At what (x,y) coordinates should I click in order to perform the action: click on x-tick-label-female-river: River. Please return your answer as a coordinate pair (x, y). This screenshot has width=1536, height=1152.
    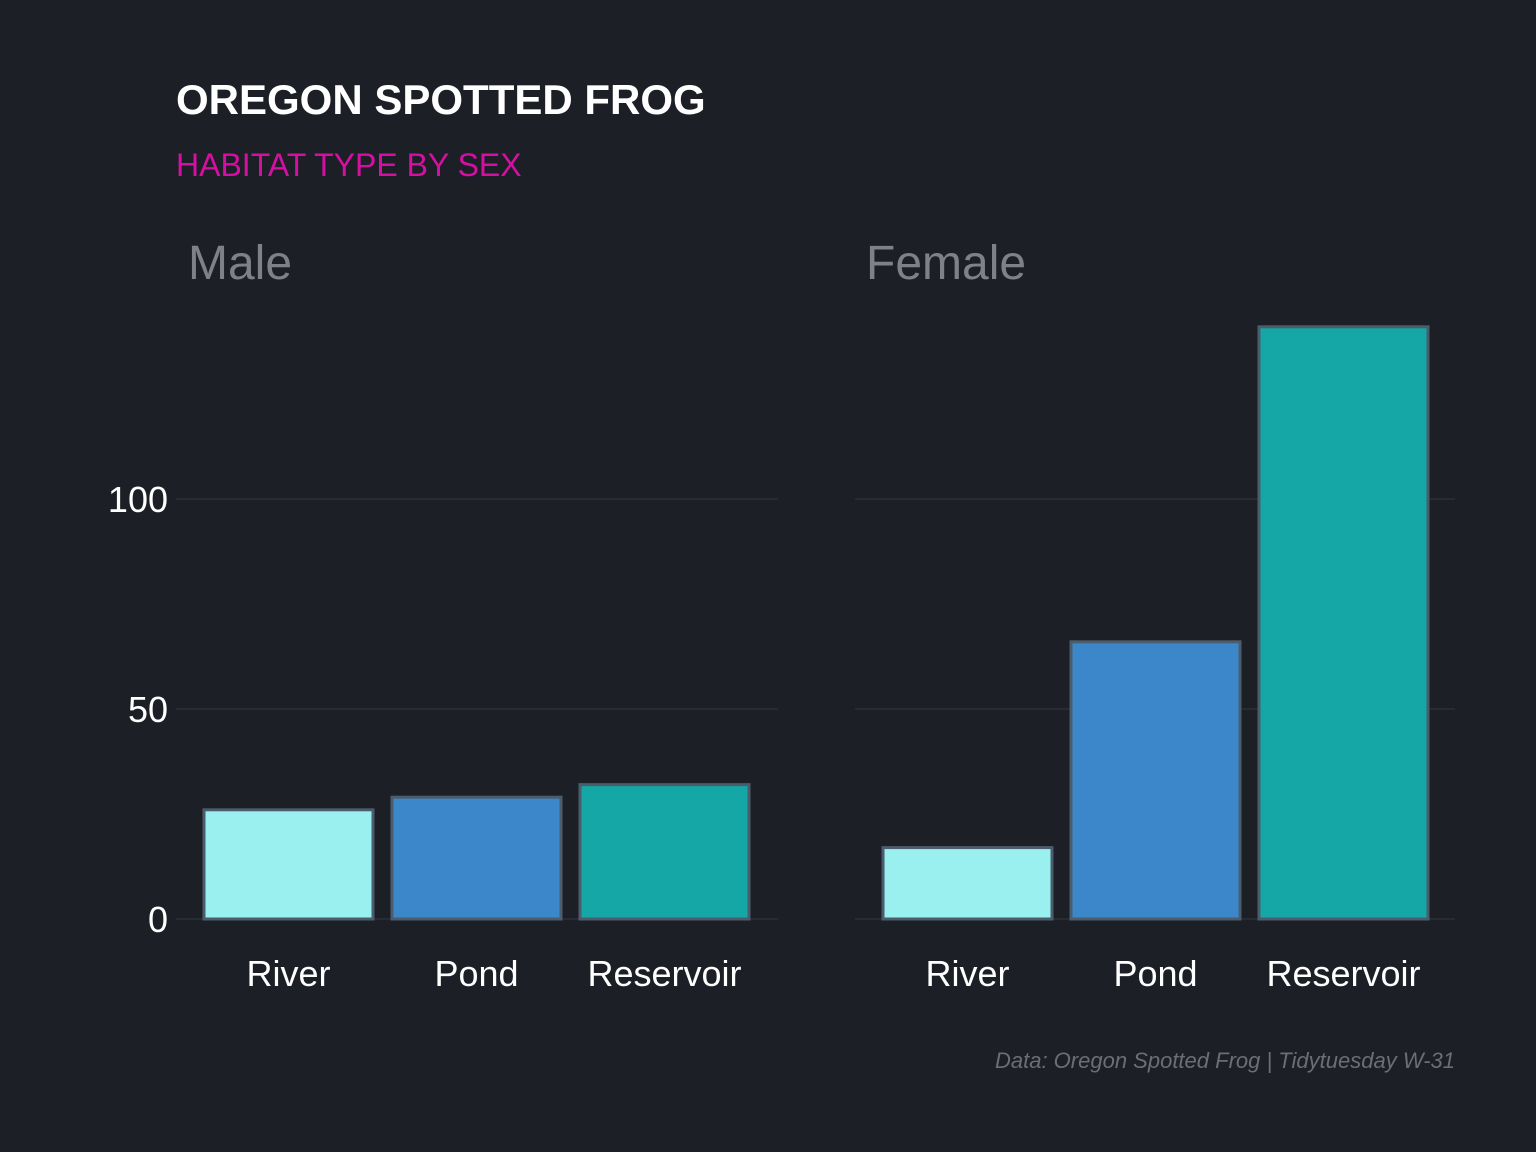
    Looking at the image, I should click on (967, 973).